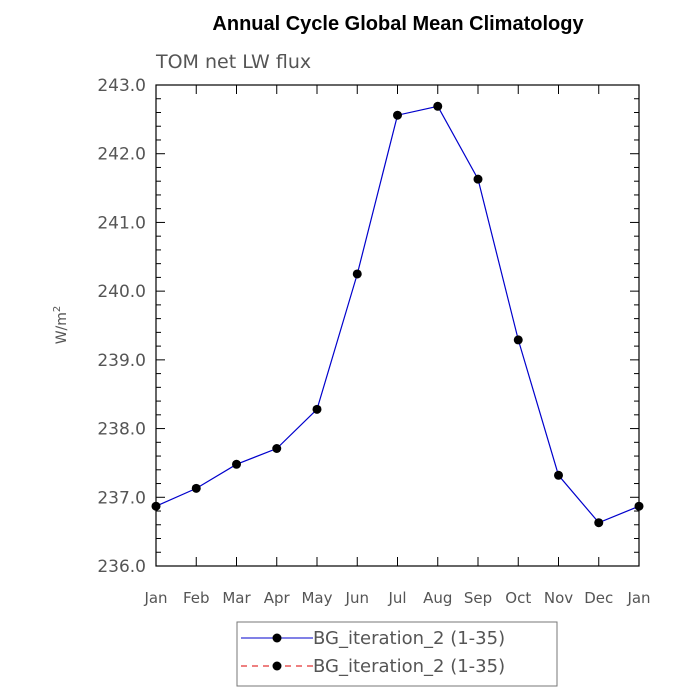  Describe the element at coordinates (357, 598) in the screenshot. I see `x-tick-label: Jun` at that location.